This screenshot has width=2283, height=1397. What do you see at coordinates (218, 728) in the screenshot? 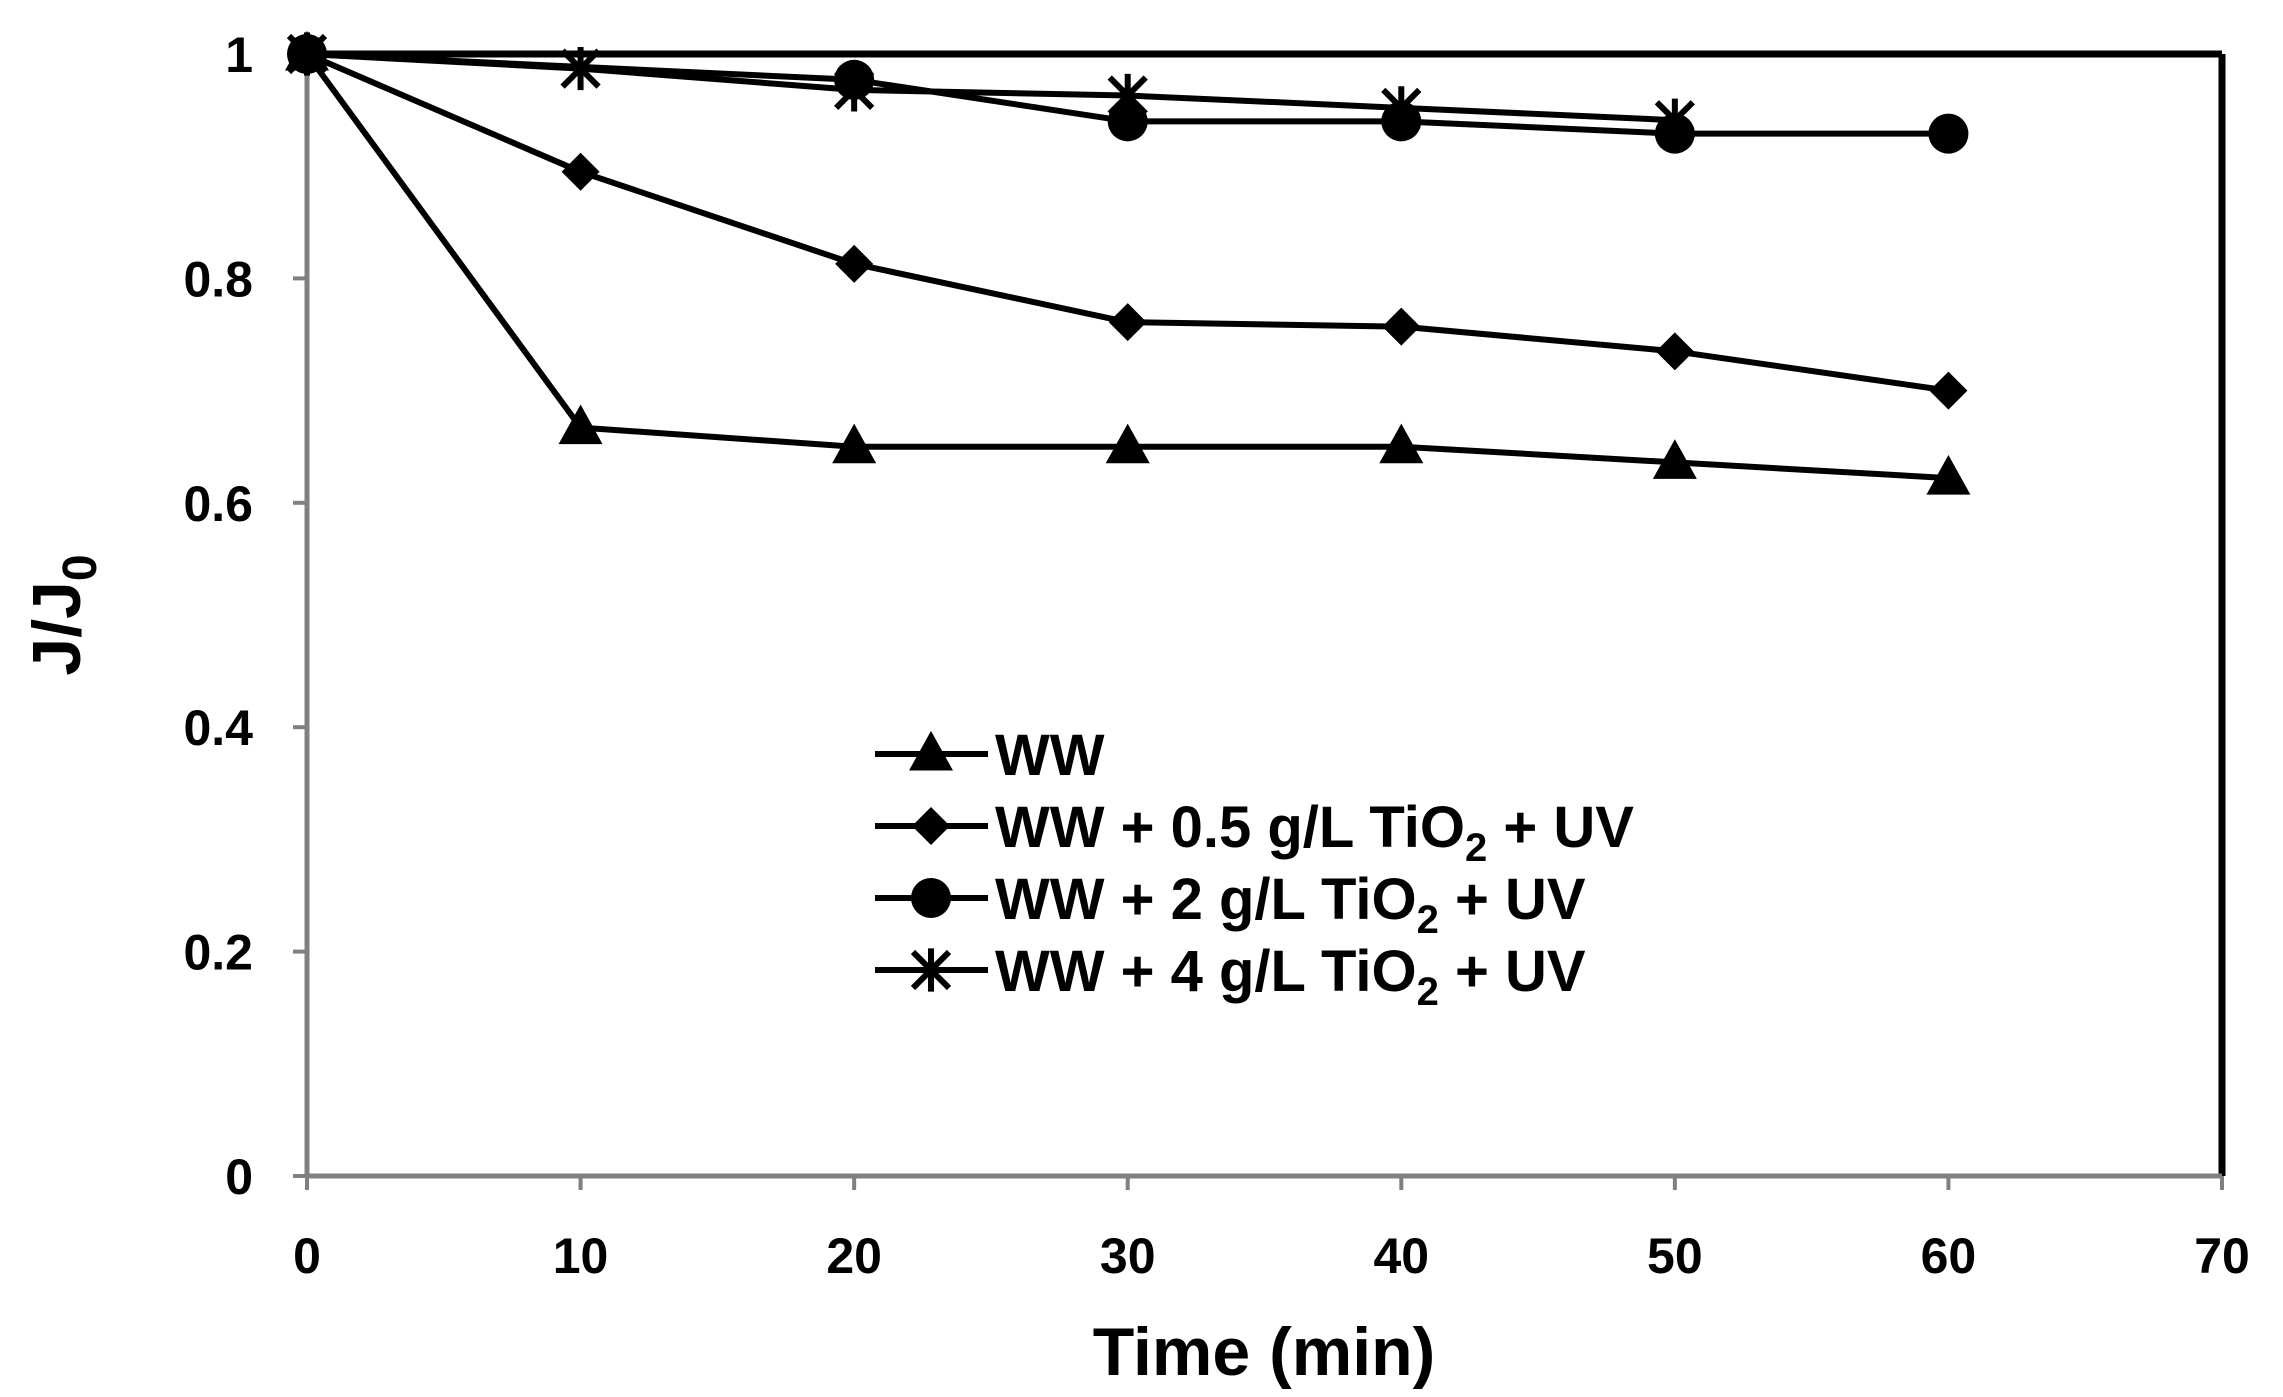
I see `y-tick-label: 0.4` at bounding box center [218, 728].